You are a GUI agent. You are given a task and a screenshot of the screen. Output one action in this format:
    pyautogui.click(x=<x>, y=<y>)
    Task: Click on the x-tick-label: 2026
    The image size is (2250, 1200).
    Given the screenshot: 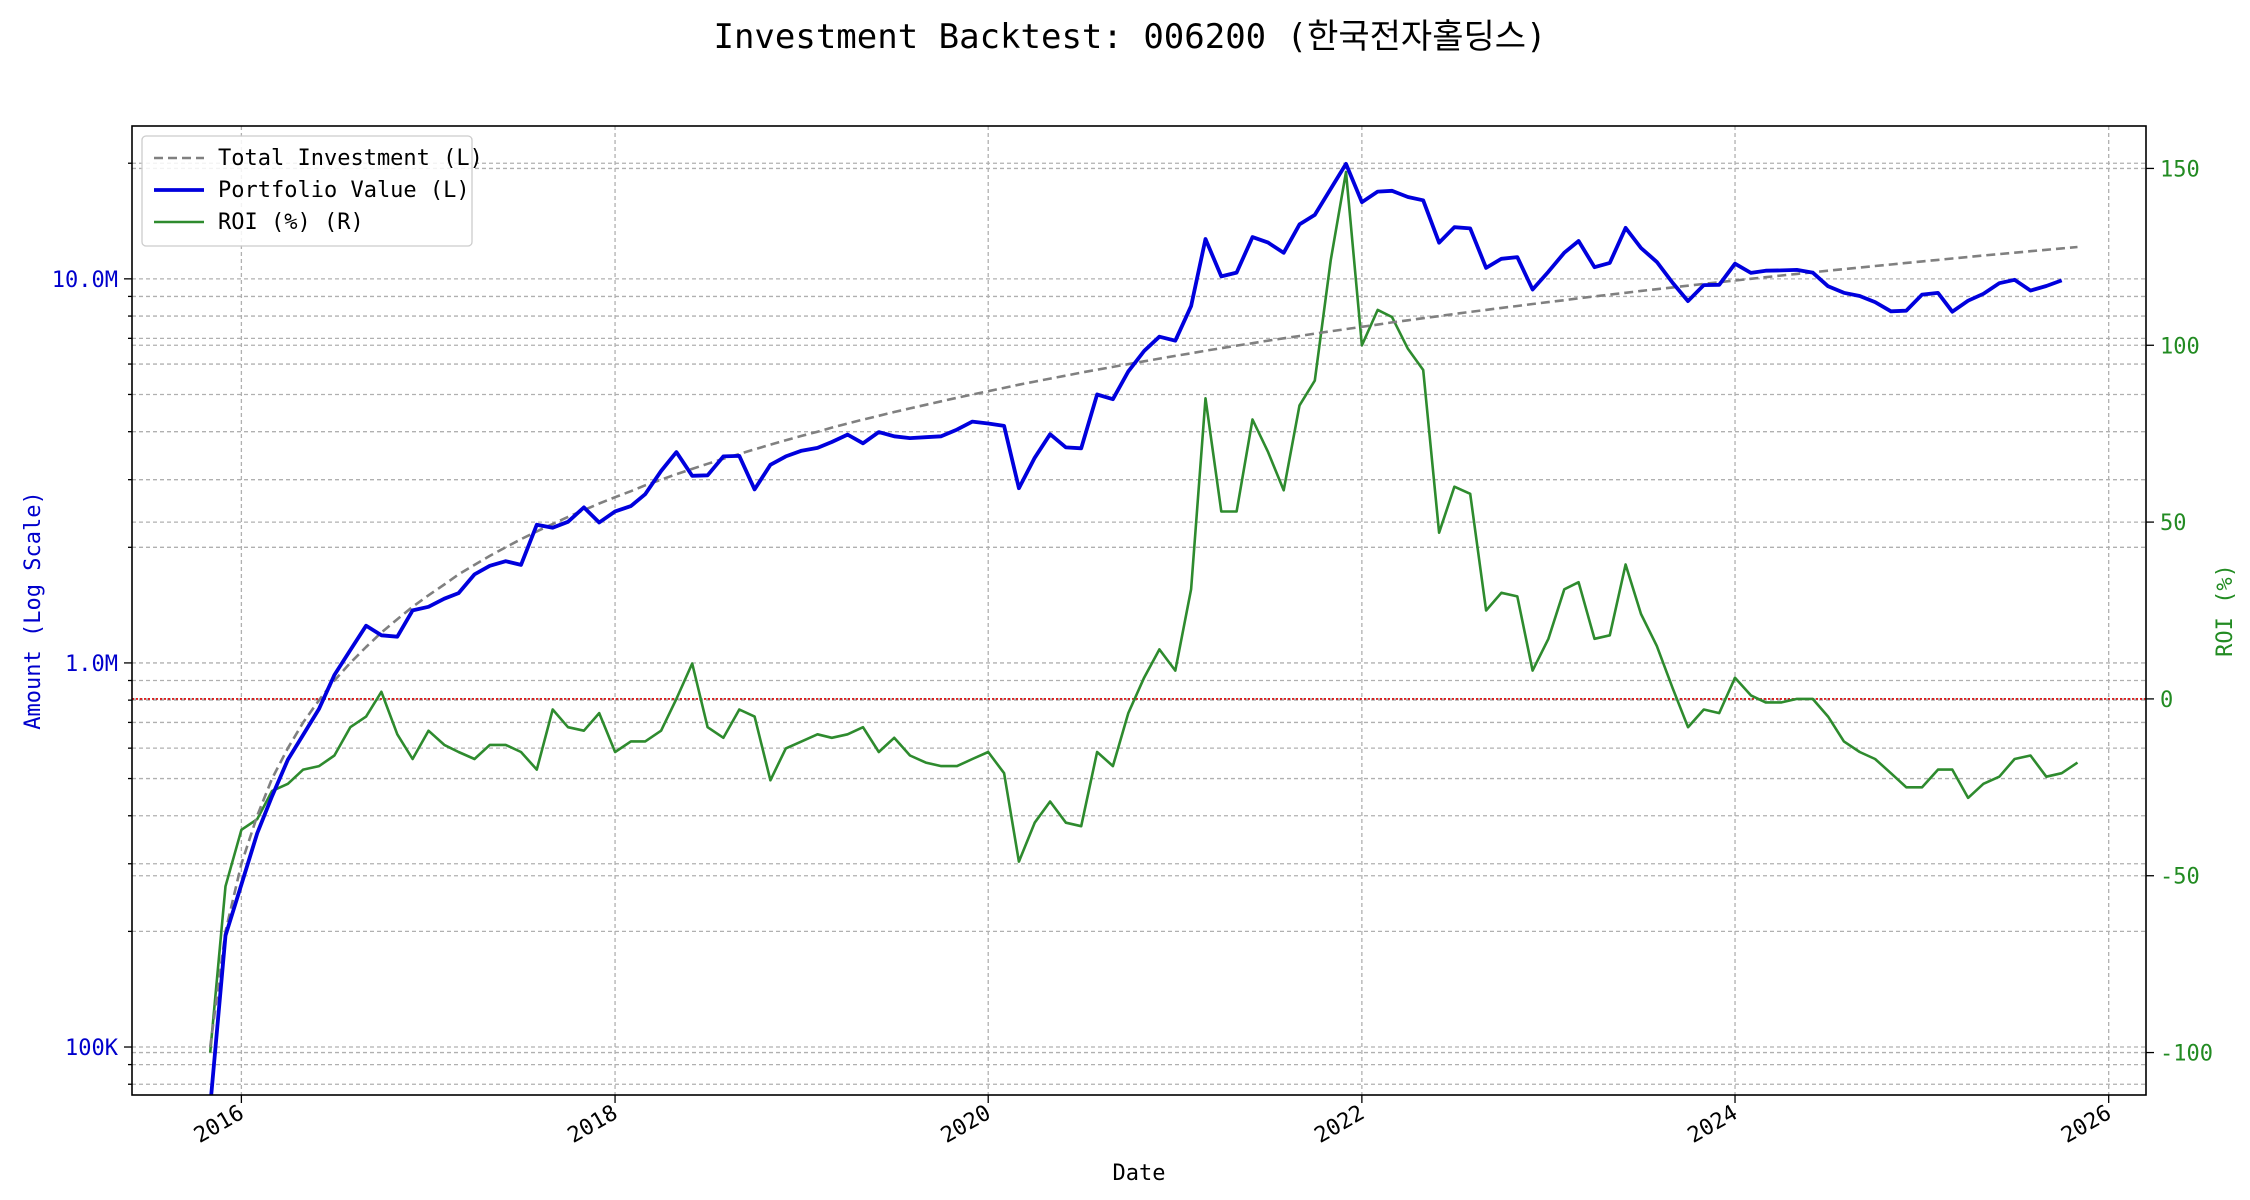 What is the action you would take?
    pyautogui.click(x=2086, y=1125)
    